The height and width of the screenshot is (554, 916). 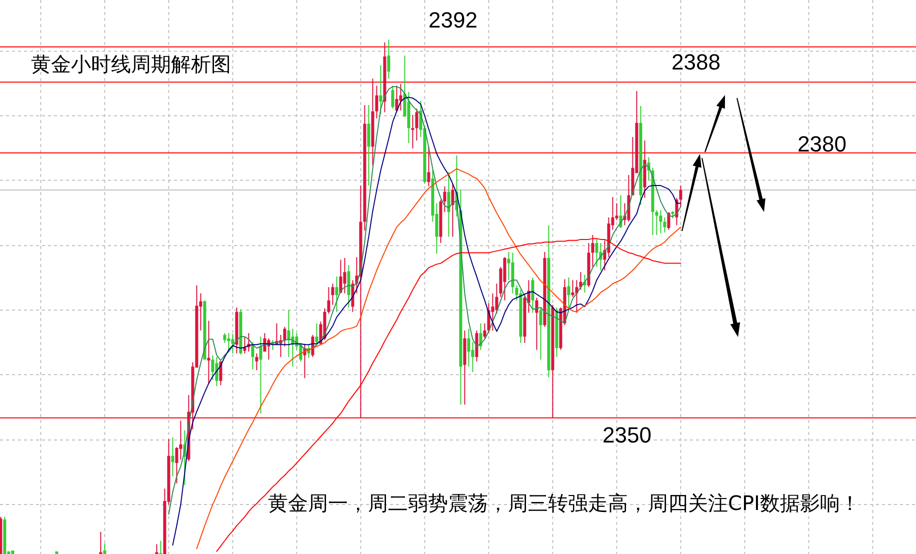 What do you see at coordinates (696, 62) in the screenshot?
I see `ref-line-label: 2388` at bounding box center [696, 62].